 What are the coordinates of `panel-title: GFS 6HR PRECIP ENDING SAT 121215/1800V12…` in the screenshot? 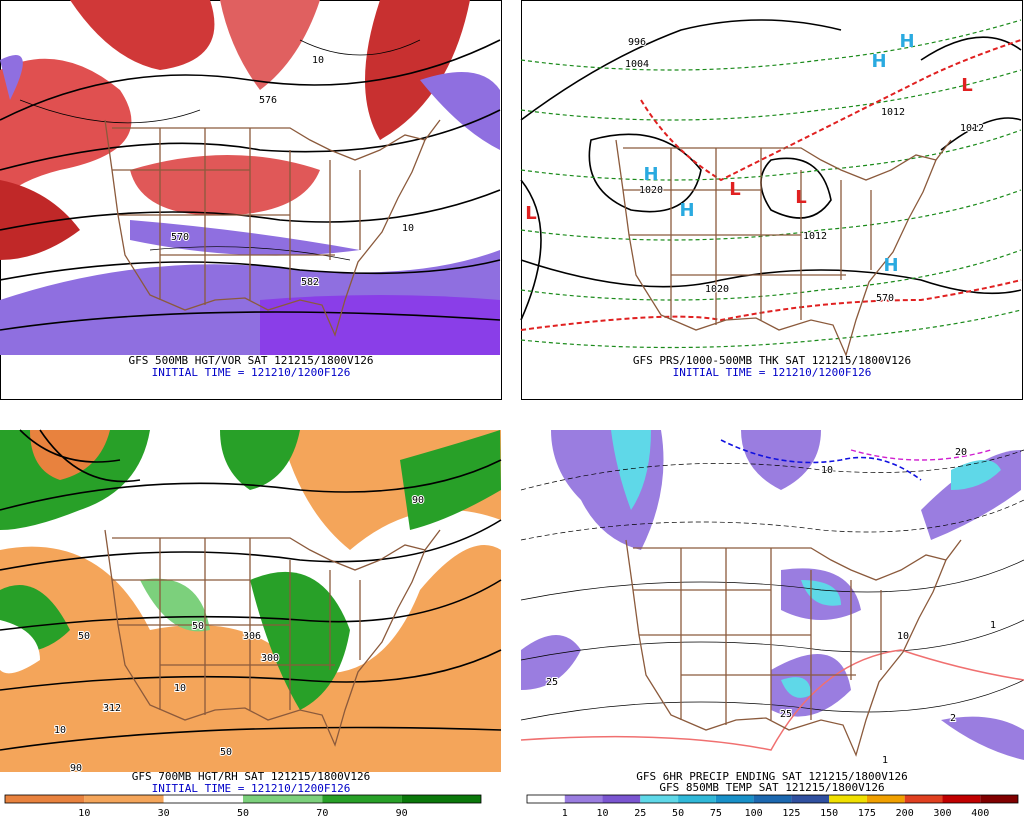 It's located at (772, 776).